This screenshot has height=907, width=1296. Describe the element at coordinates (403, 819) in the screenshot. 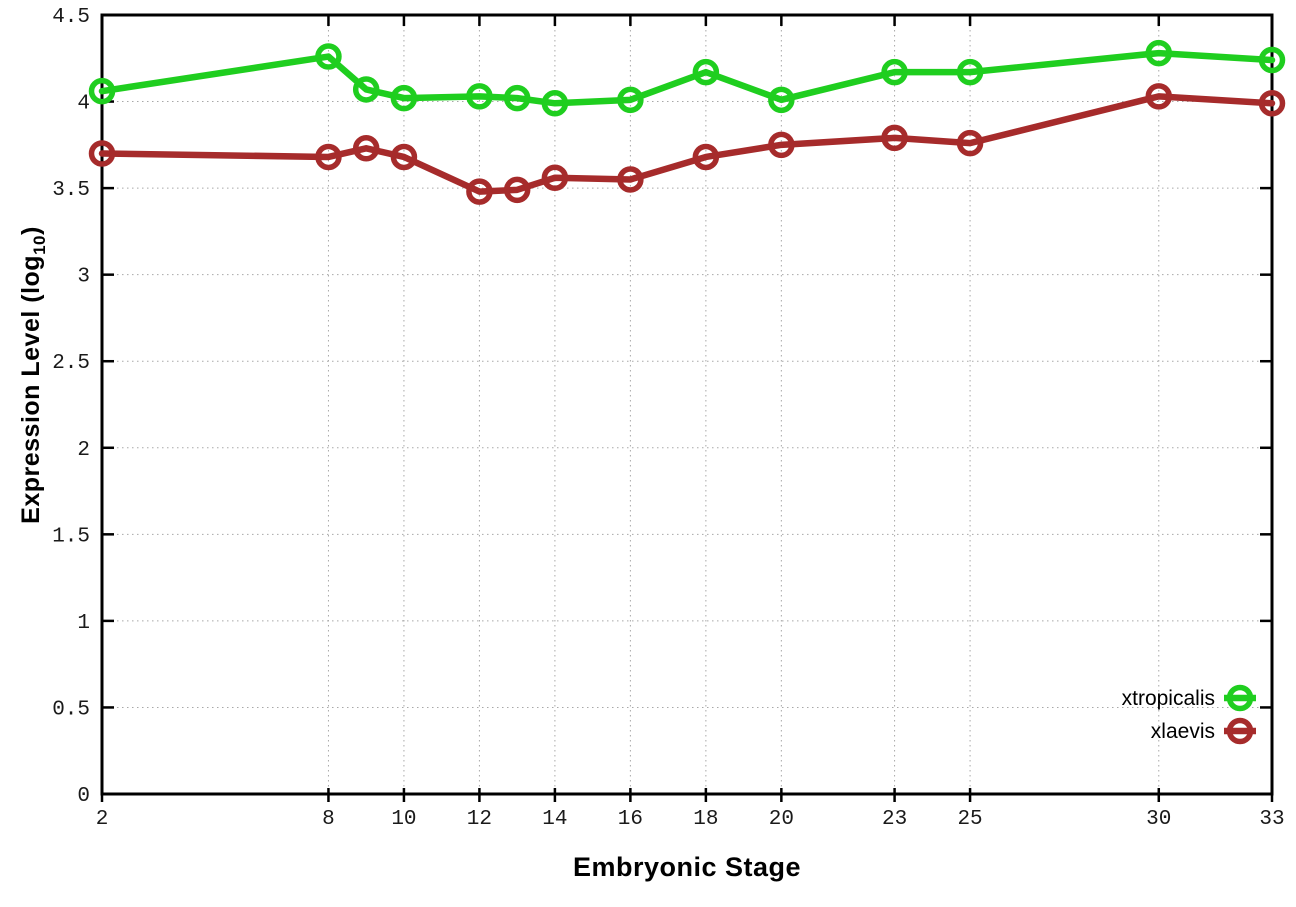

I see `x-tick-label: 10` at that location.